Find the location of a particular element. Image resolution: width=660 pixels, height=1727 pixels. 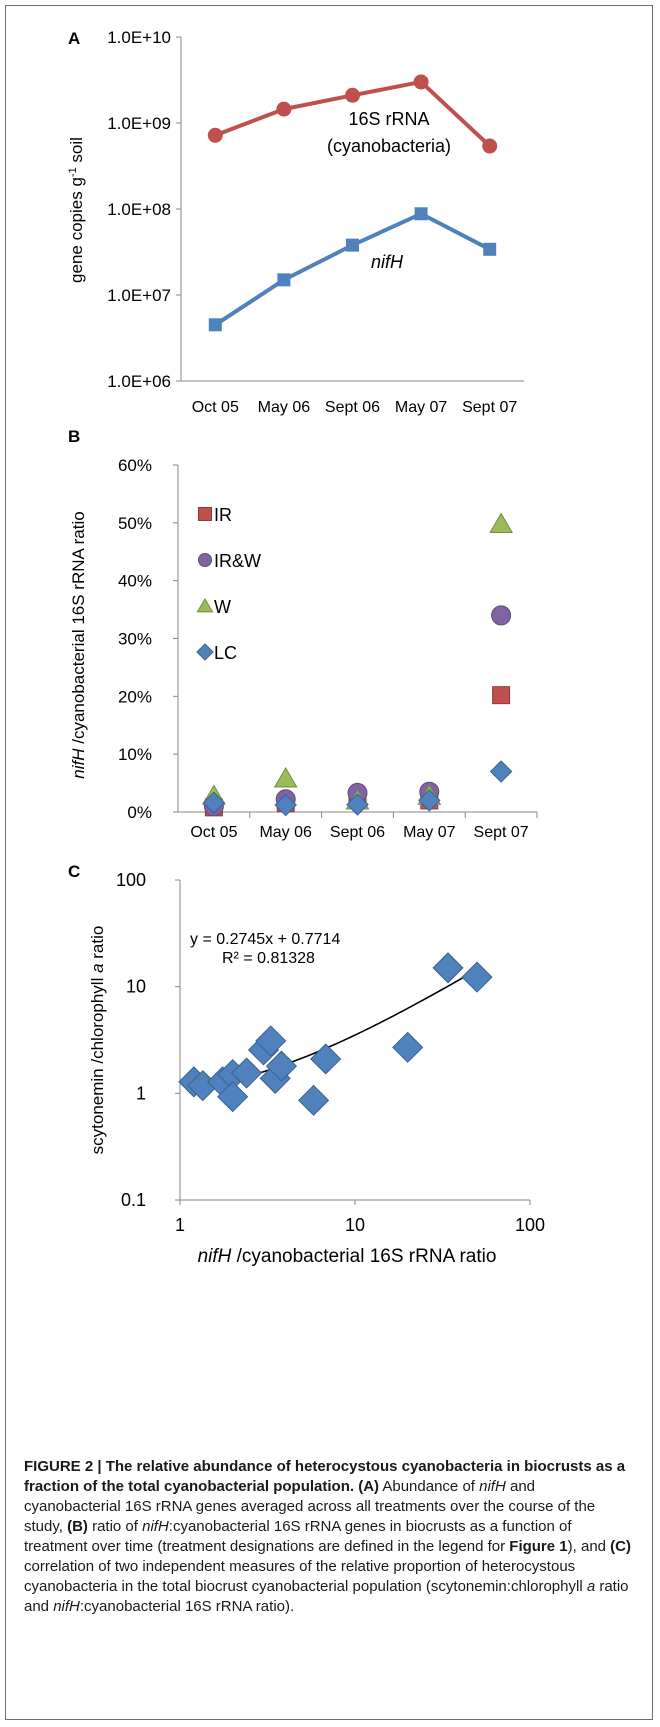

series-label-nifh: nifH is located at coordinates (387, 262).